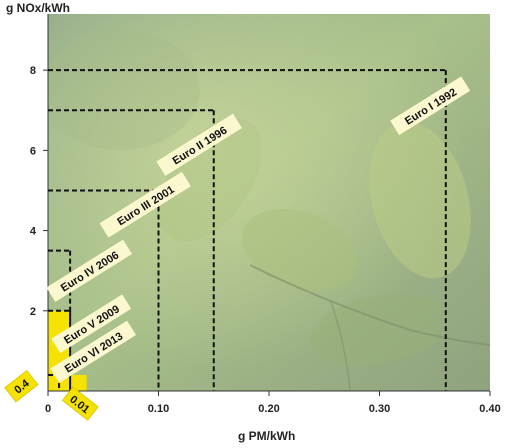 The width and height of the screenshot is (528, 448). Describe the element at coordinates (489, 409) in the screenshot. I see `x-tick-label-4: 0.40` at that location.